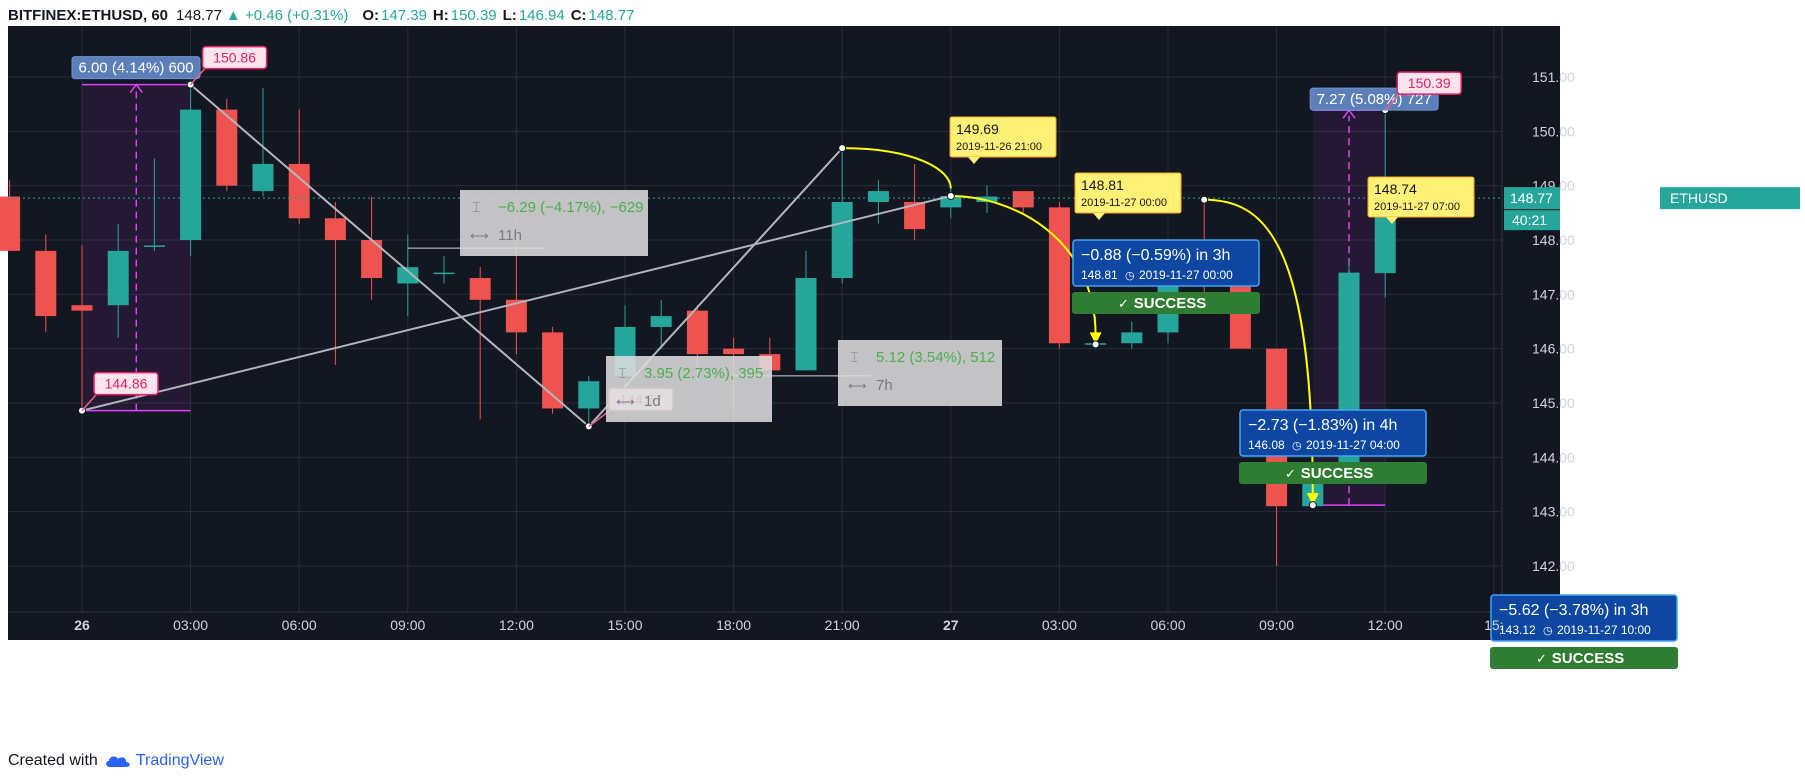  What do you see at coordinates (541, 15) in the screenshot?
I see `low-value: 146.94` at bounding box center [541, 15].